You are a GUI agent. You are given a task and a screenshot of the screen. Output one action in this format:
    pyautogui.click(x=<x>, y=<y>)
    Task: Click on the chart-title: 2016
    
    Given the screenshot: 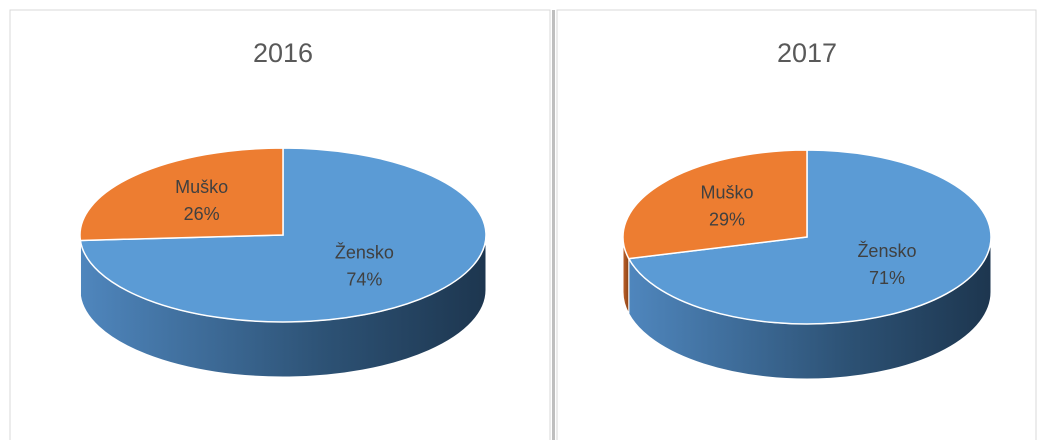 What is the action you would take?
    pyautogui.click(x=283, y=53)
    